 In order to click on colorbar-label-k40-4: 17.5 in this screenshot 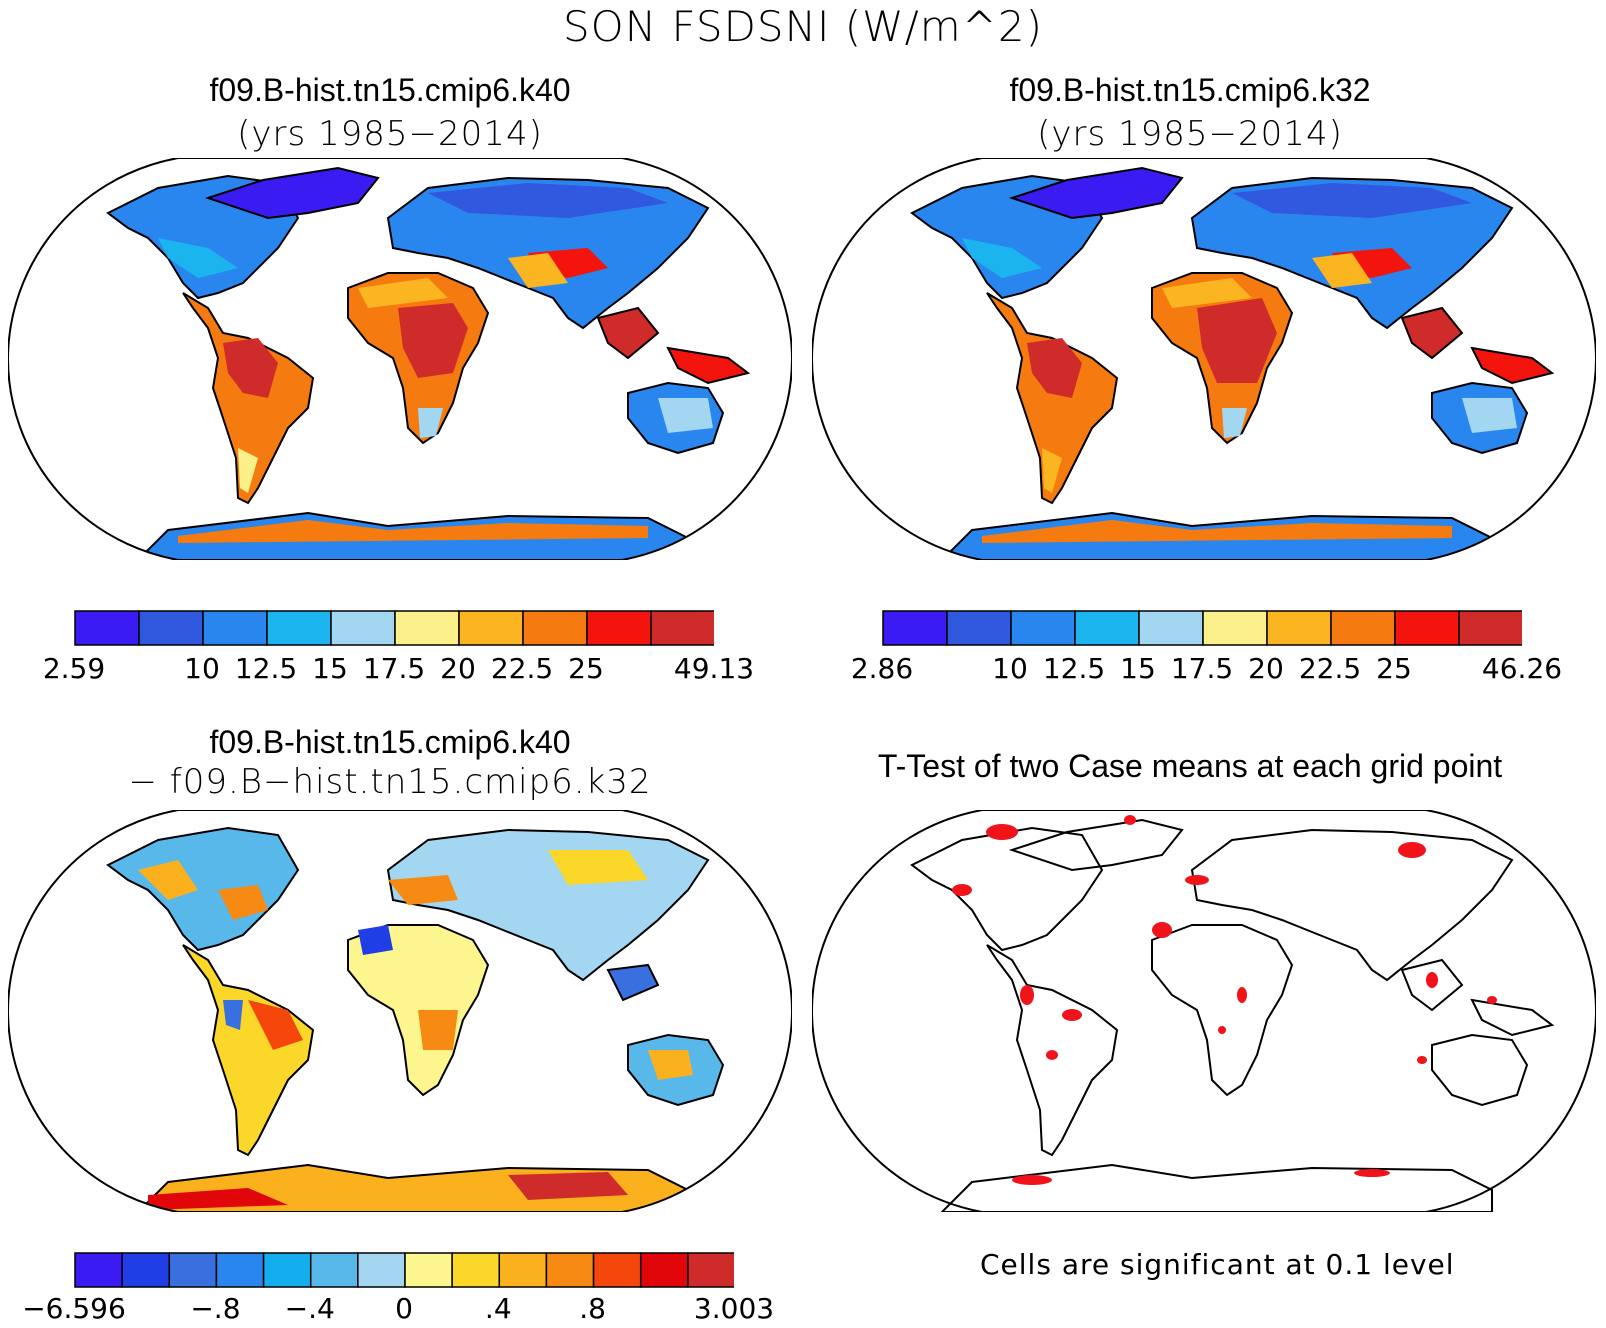, I will do `click(394, 668)`.